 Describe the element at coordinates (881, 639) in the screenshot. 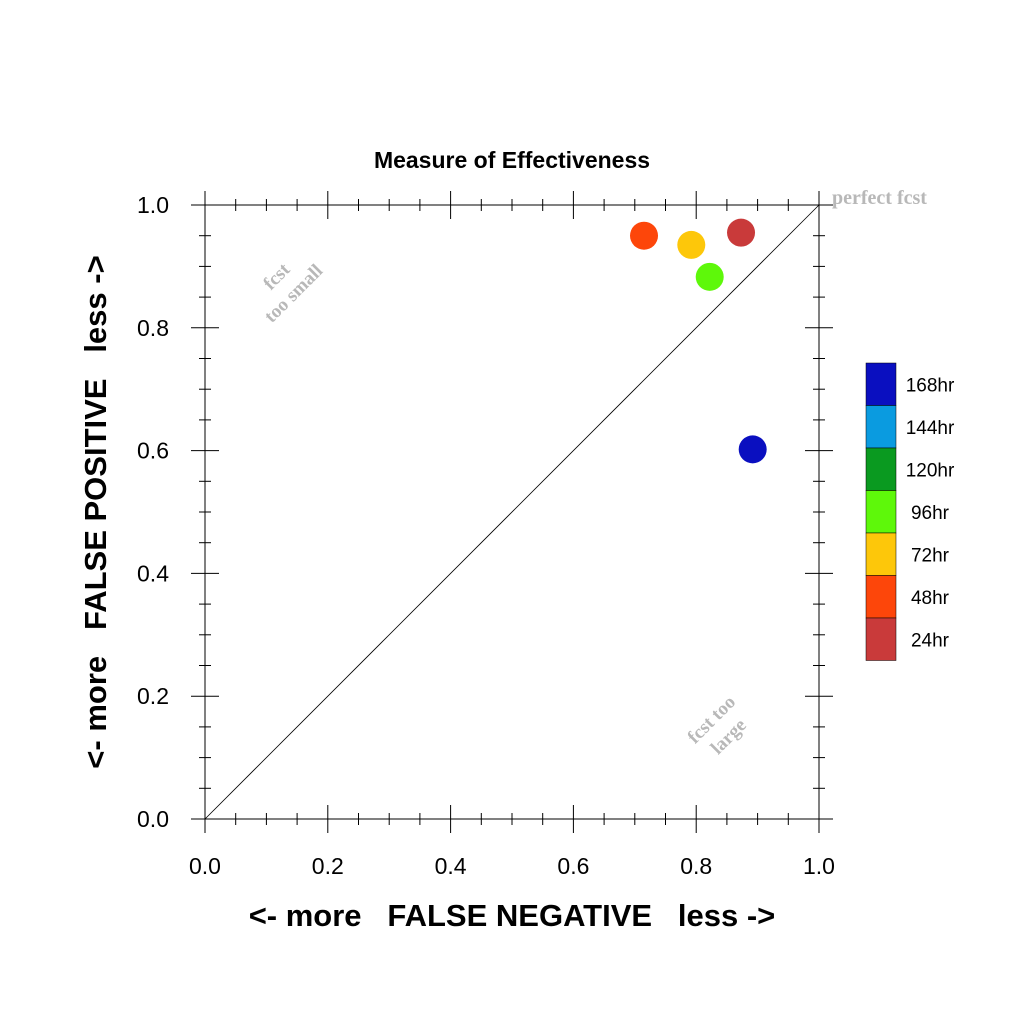

I see `legend-swatch-24hr` at that location.